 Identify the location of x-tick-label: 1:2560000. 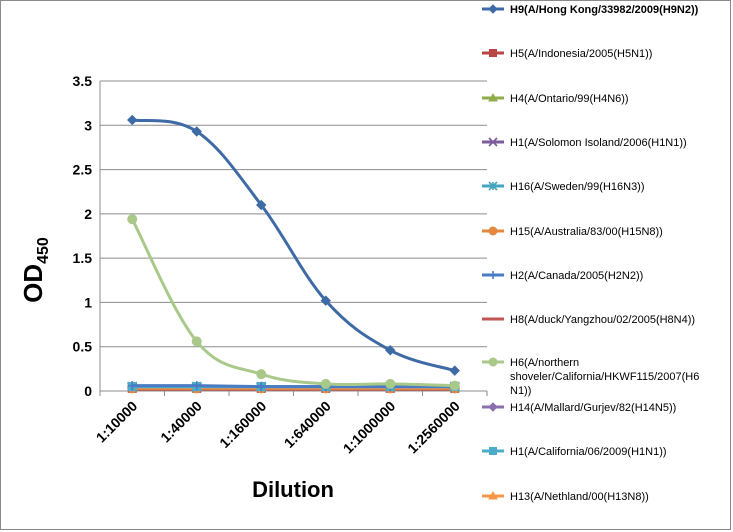
(433, 427).